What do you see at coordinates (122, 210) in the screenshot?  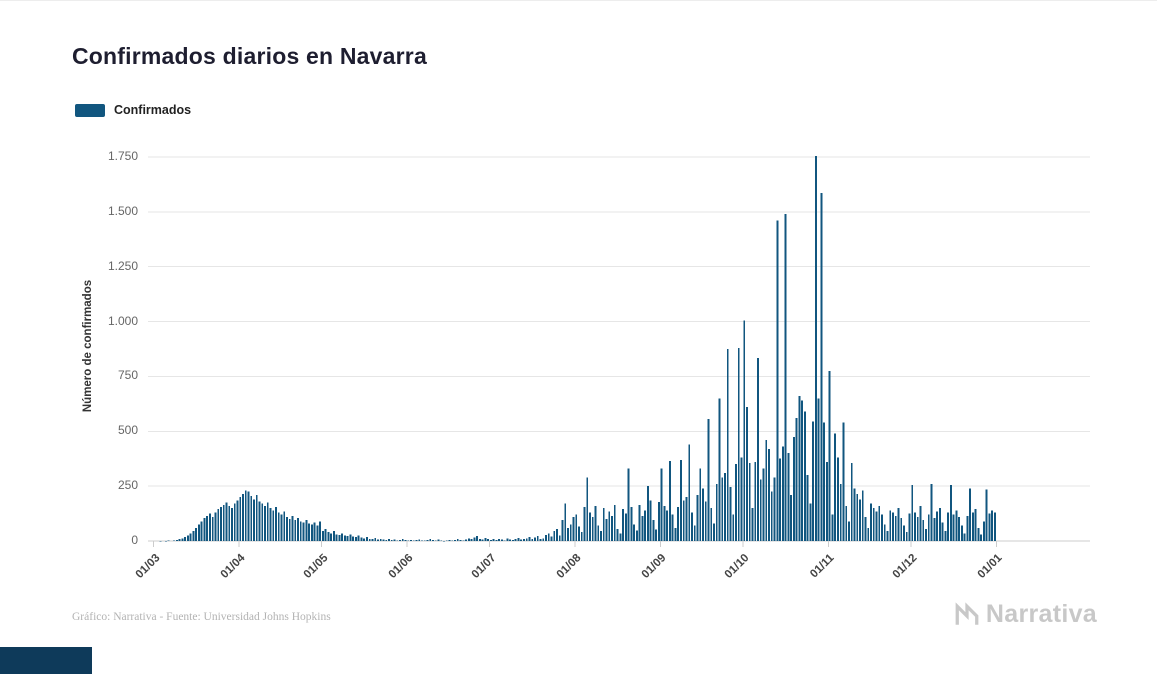 I see `y-axis-tick-label: 1.500` at bounding box center [122, 210].